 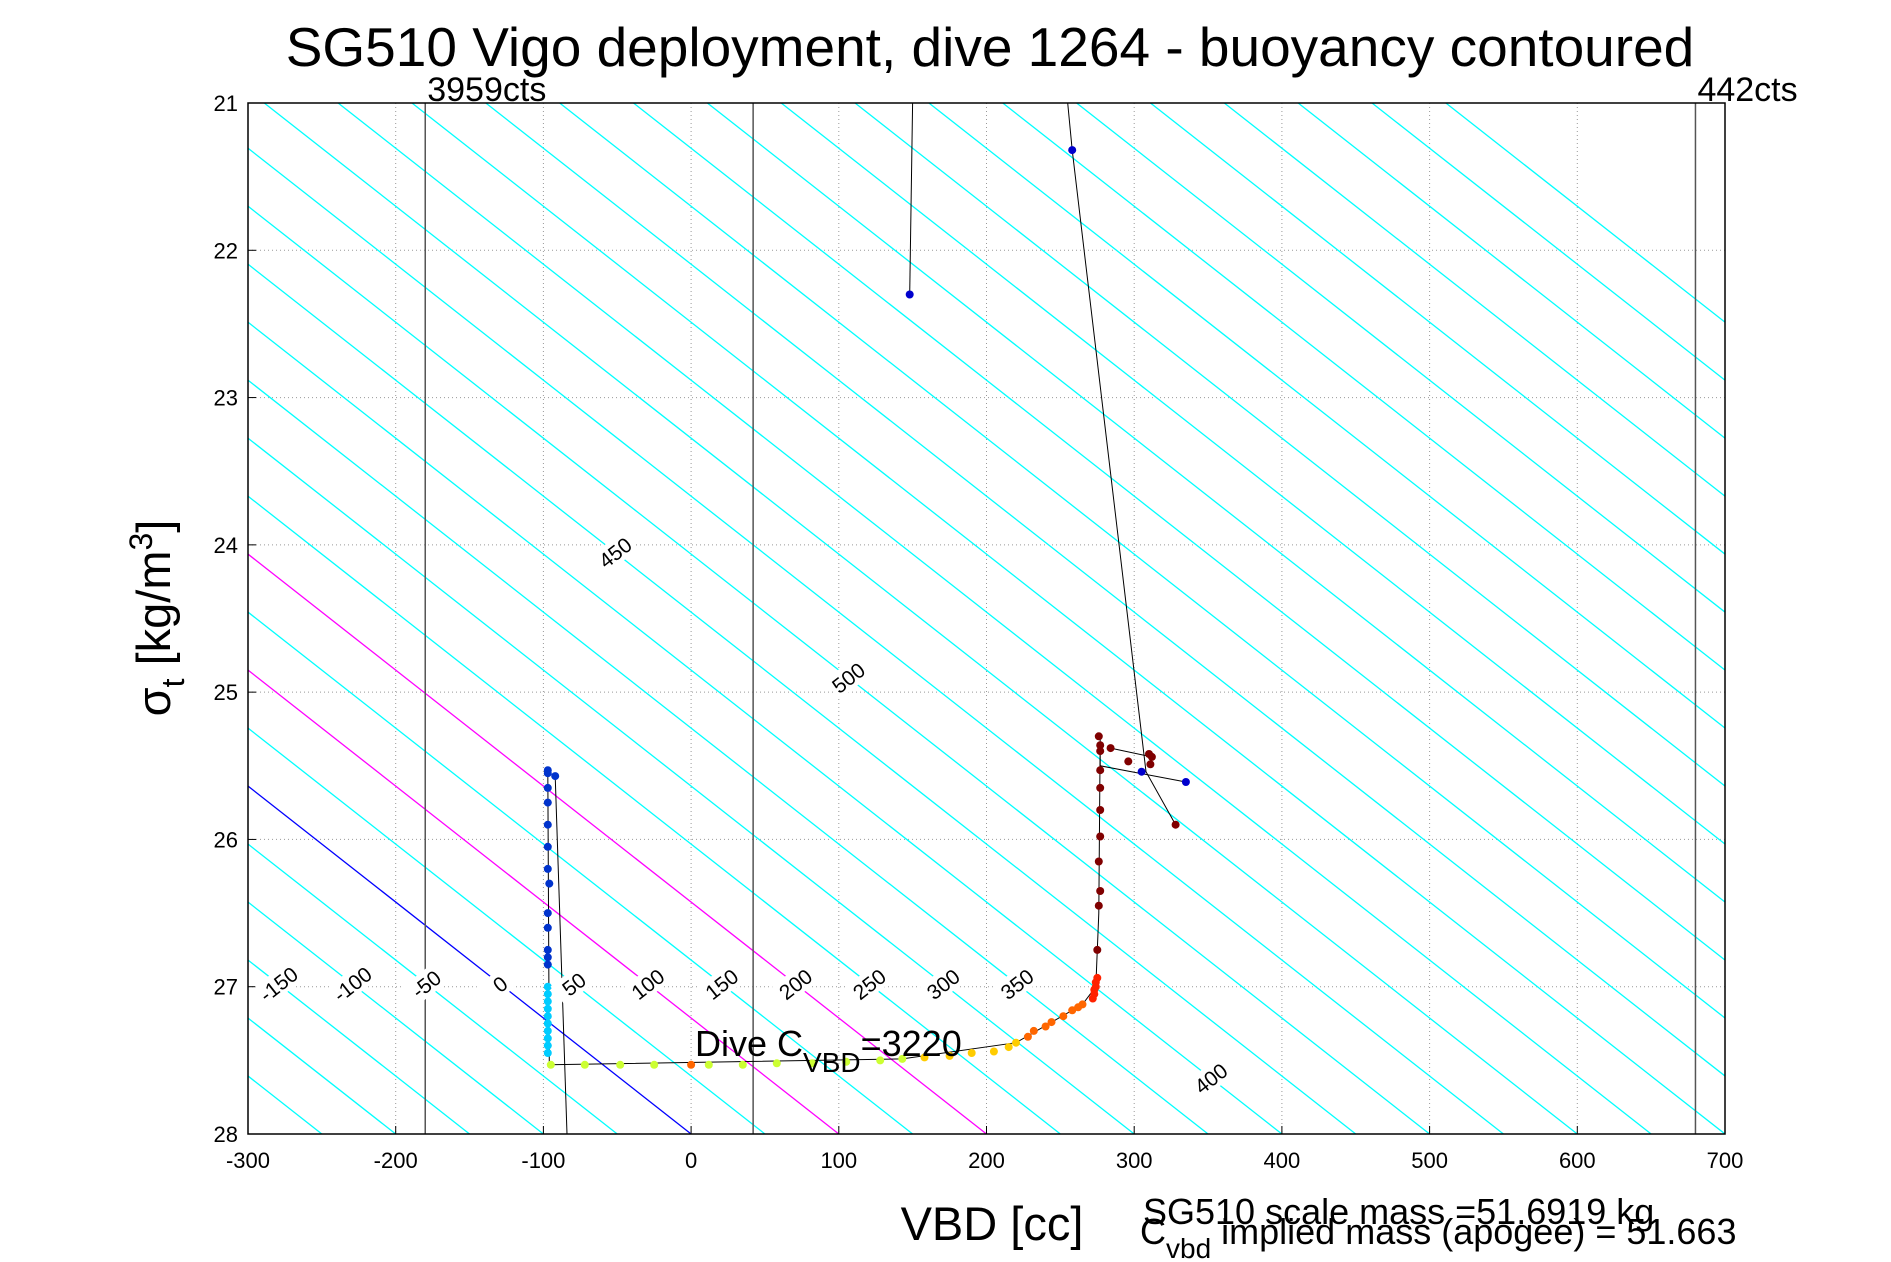 I want to click on contour-label: 400, so click(x=1212, y=1079).